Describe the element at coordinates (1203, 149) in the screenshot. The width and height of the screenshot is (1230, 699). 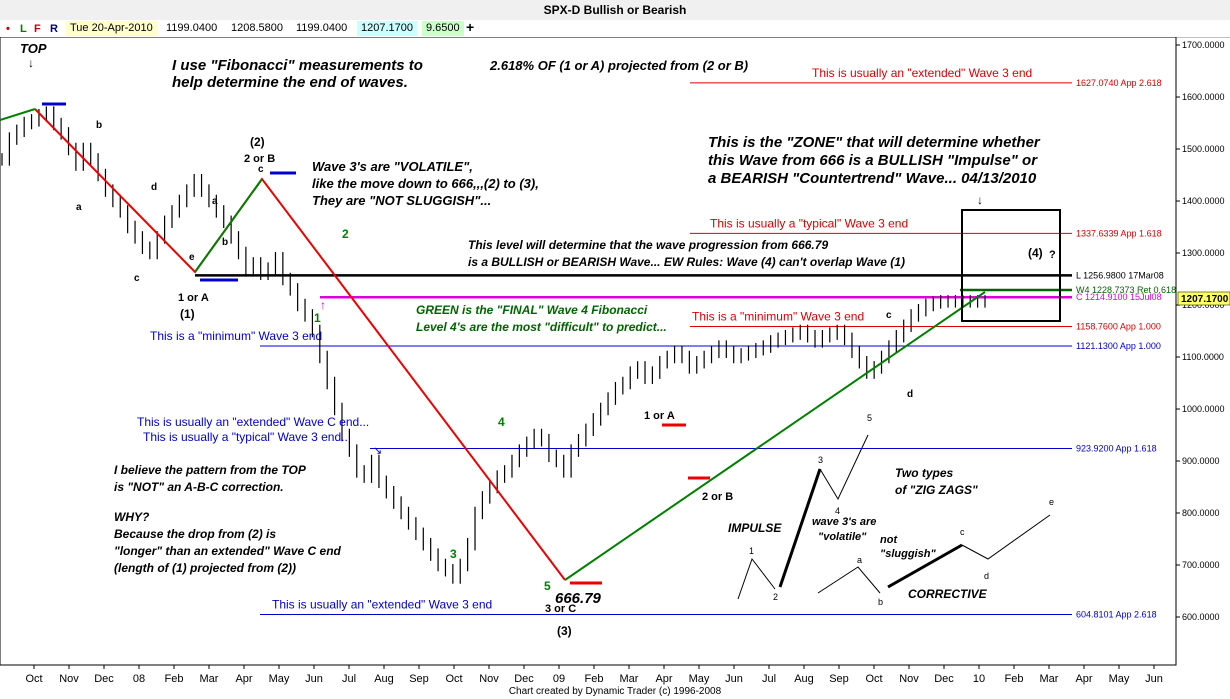
I see `y-tick-label: 1500.0000` at that location.